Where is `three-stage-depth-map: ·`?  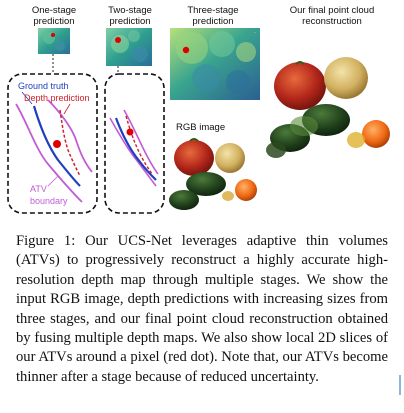
three-stage-depth-map: · is located at coordinates (215, 64).